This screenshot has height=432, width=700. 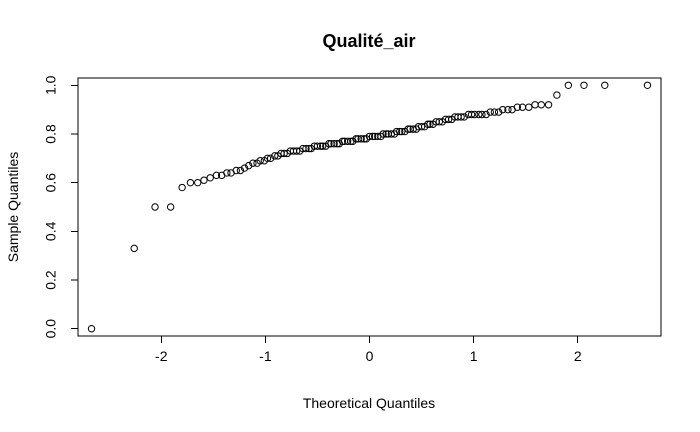 What do you see at coordinates (51, 231) in the screenshot?
I see `y-tick-label: 0.4` at bounding box center [51, 231].